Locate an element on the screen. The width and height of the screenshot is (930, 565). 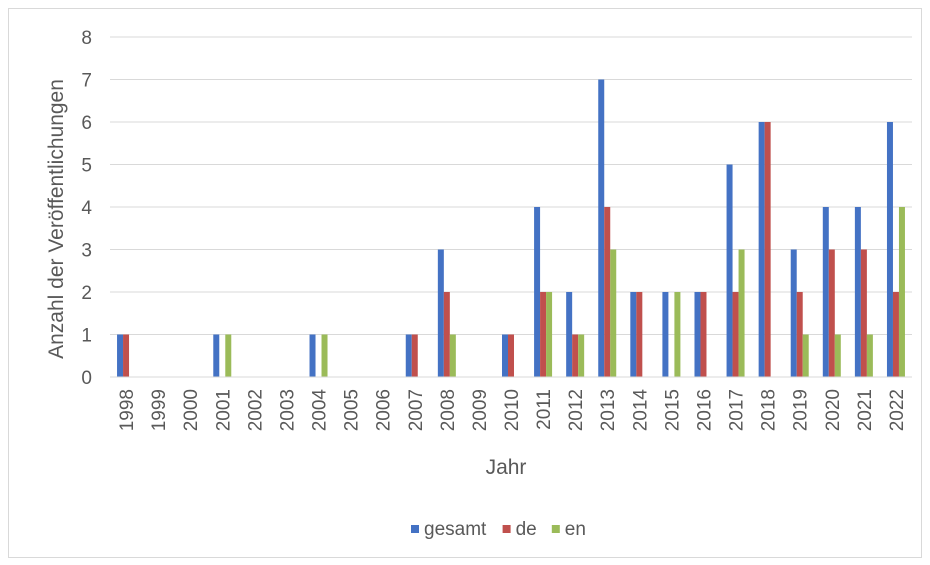
bar-en-2022 is located at coordinates (901, 292).